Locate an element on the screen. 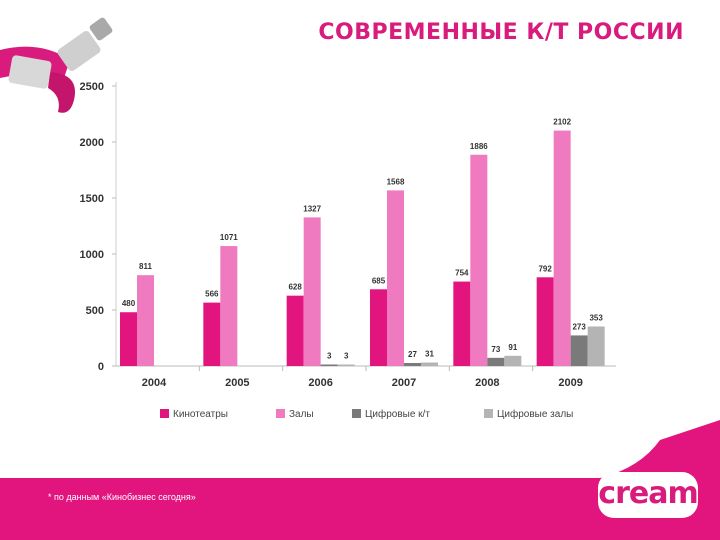 This screenshot has width=720, height=540. data-label: 73 is located at coordinates (495, 349).